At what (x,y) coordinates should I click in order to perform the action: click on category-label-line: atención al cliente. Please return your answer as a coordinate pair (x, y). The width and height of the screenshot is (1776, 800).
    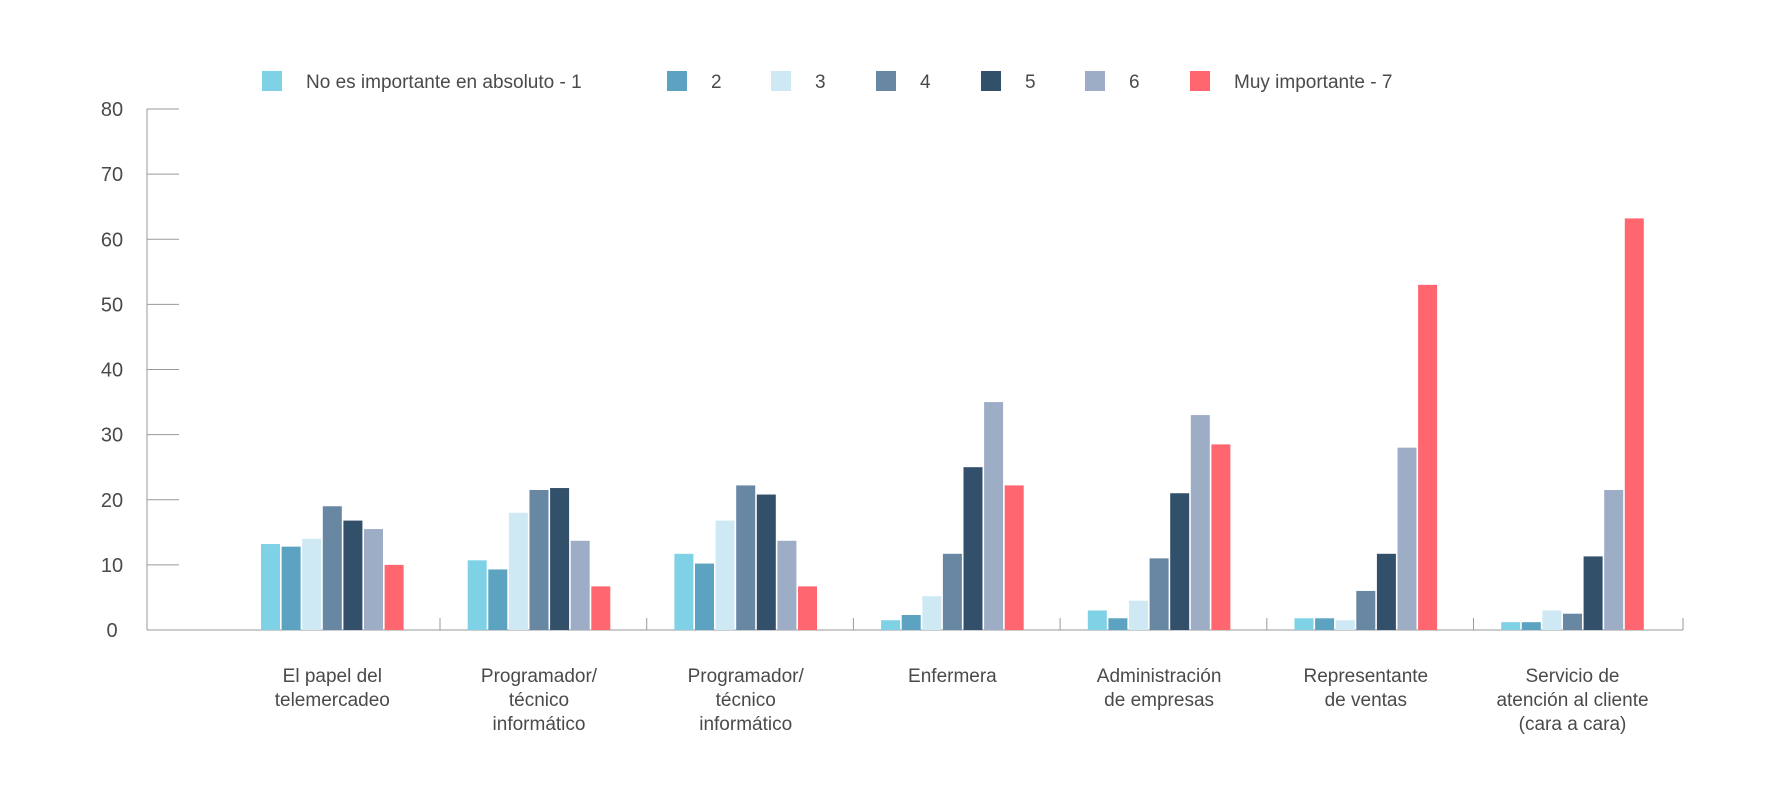
    Looking at the image, I should click on (1572, 700).